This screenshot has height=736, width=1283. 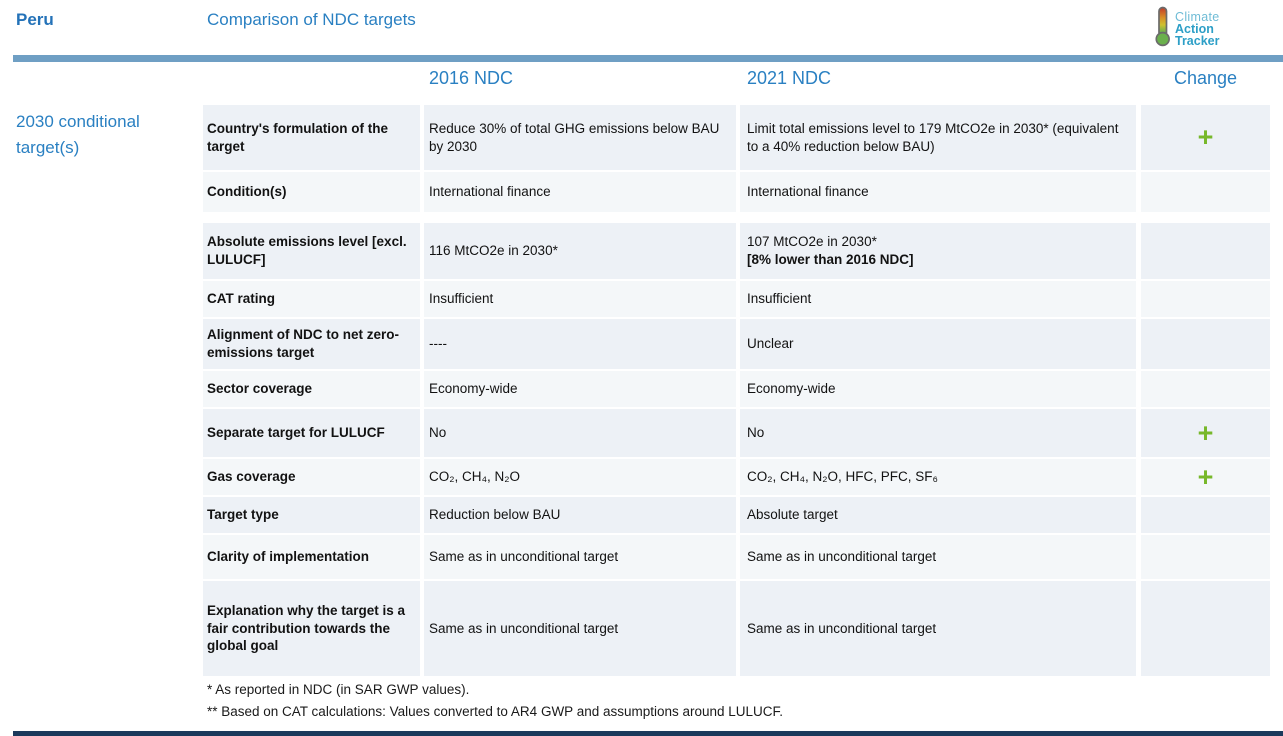 I want to click on column-header-change: Change, so click(x=1205, y=78).